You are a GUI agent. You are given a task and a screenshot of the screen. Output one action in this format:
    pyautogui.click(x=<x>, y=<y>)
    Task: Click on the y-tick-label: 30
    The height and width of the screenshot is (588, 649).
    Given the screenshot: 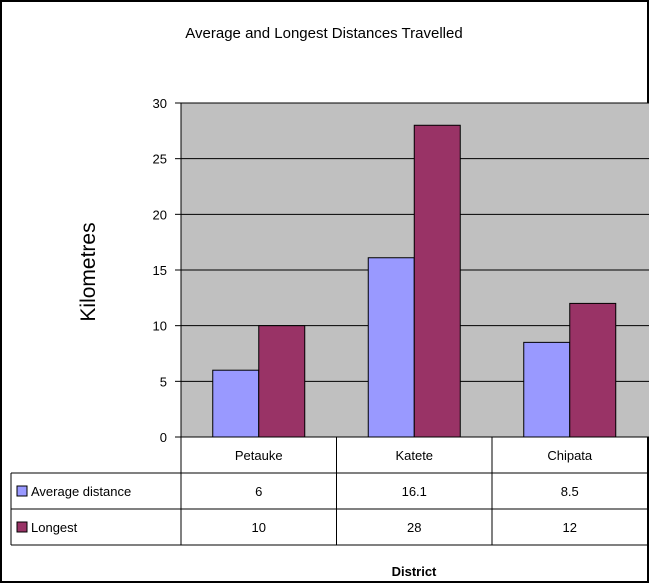 What is the action you would take?
    pyautogui.click(x=160, y=103)
    